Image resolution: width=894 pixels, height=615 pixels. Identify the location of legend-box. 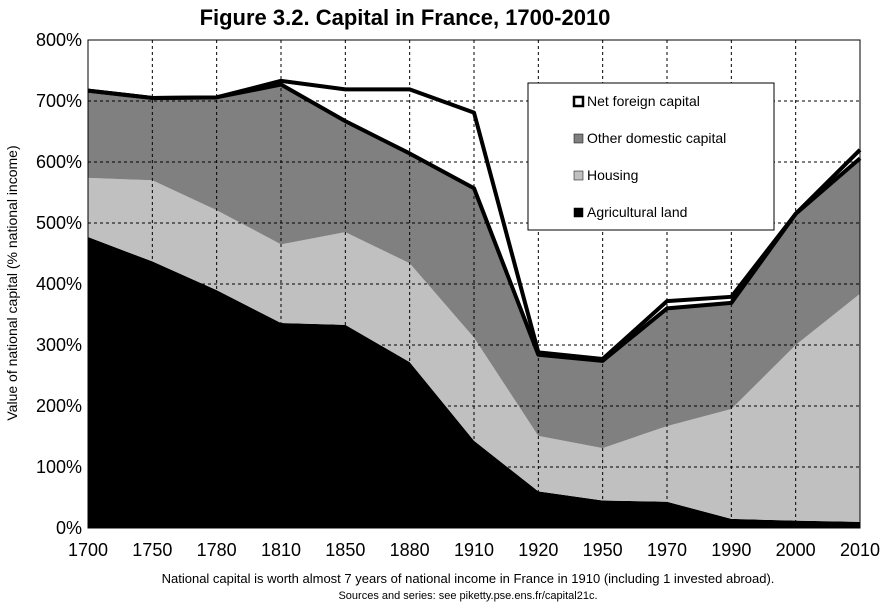
(651, 156).